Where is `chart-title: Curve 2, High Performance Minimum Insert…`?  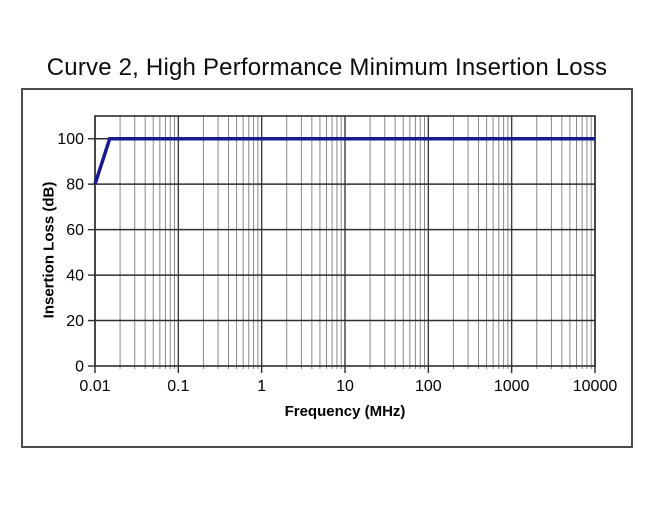
chart-title: Curve 2, High Performance Minimum Insert… is located at coordinates (327, 67).